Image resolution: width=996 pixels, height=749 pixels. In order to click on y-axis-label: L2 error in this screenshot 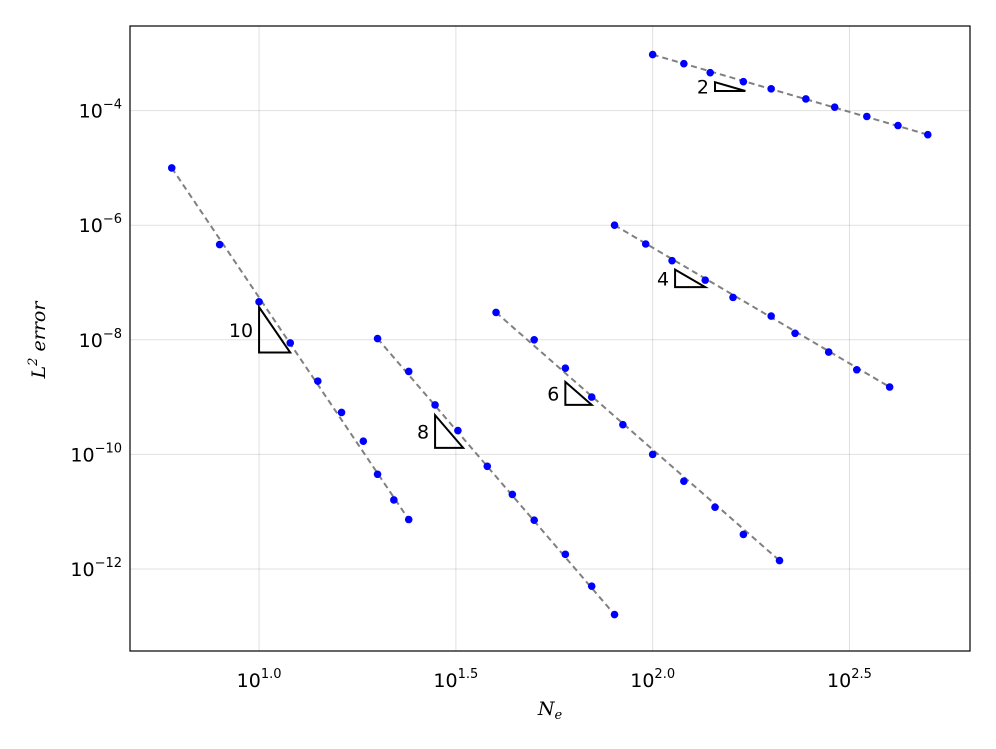, I will do `click(38, 340)`.